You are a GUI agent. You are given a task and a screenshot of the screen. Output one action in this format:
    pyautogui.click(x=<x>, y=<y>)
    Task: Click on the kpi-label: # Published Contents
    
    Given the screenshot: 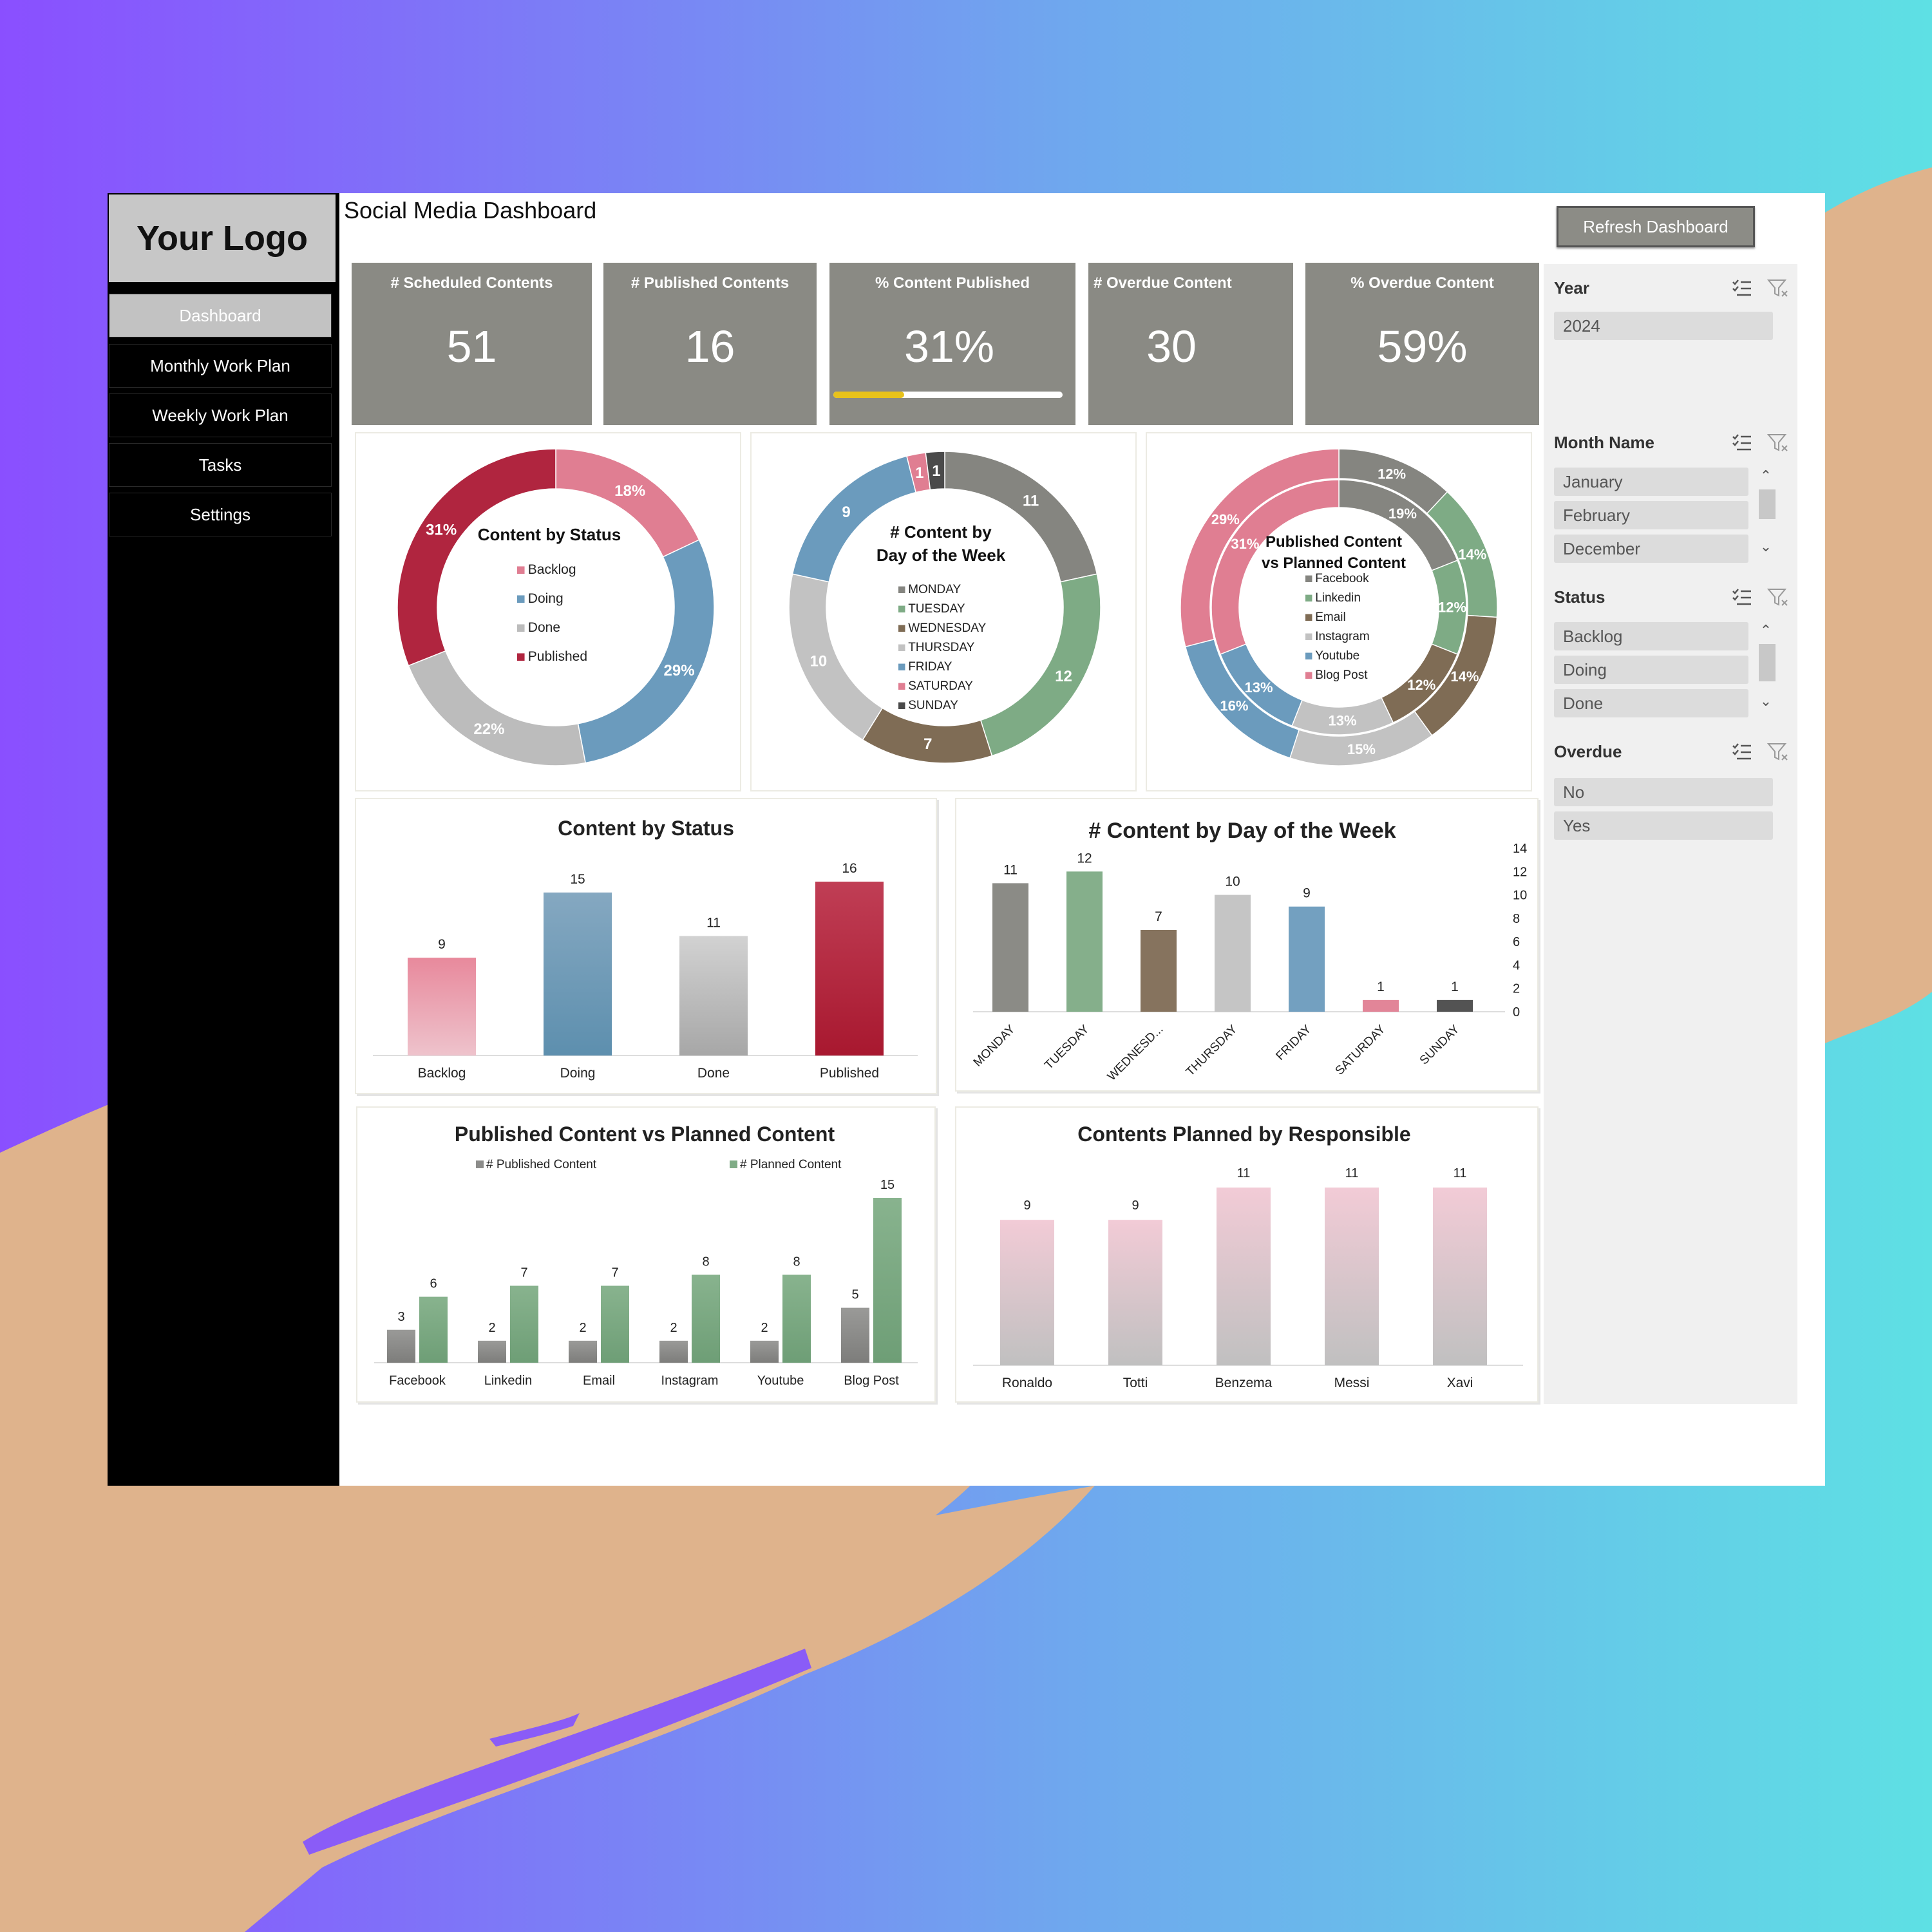 What is the action you would take?
    pyautogui.click(x=710, y=283)
    